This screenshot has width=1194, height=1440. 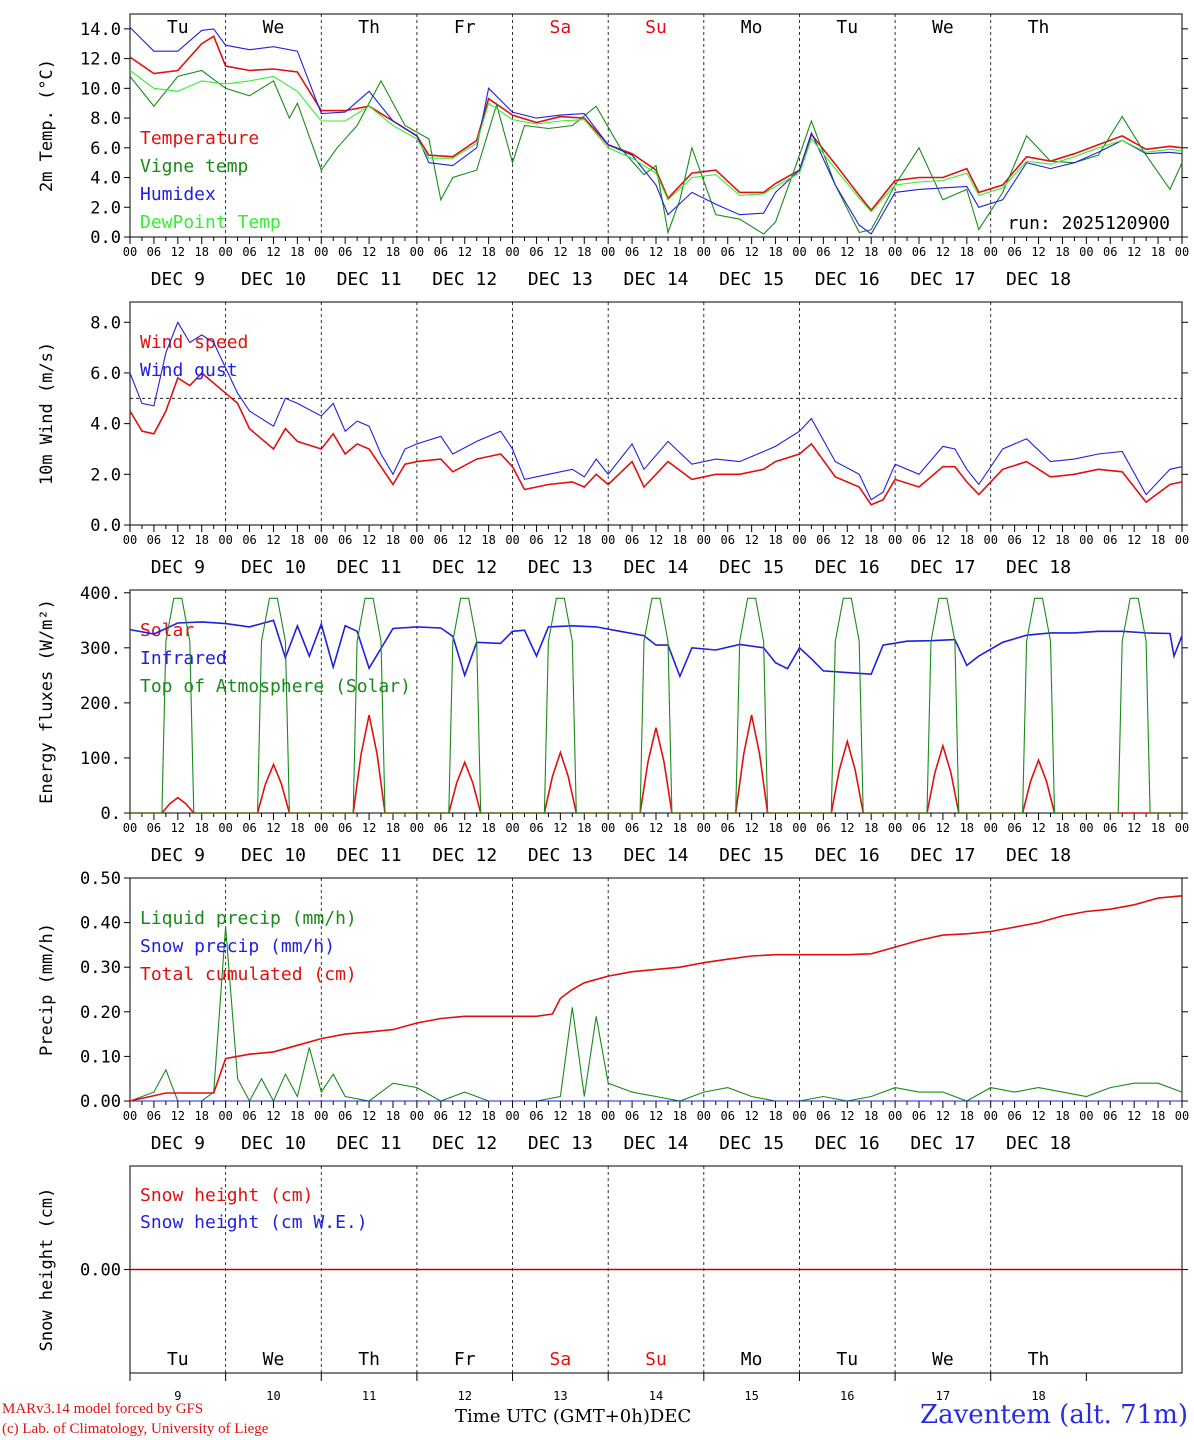 I want to click on series-line-lime, so click(x=656, y=141).